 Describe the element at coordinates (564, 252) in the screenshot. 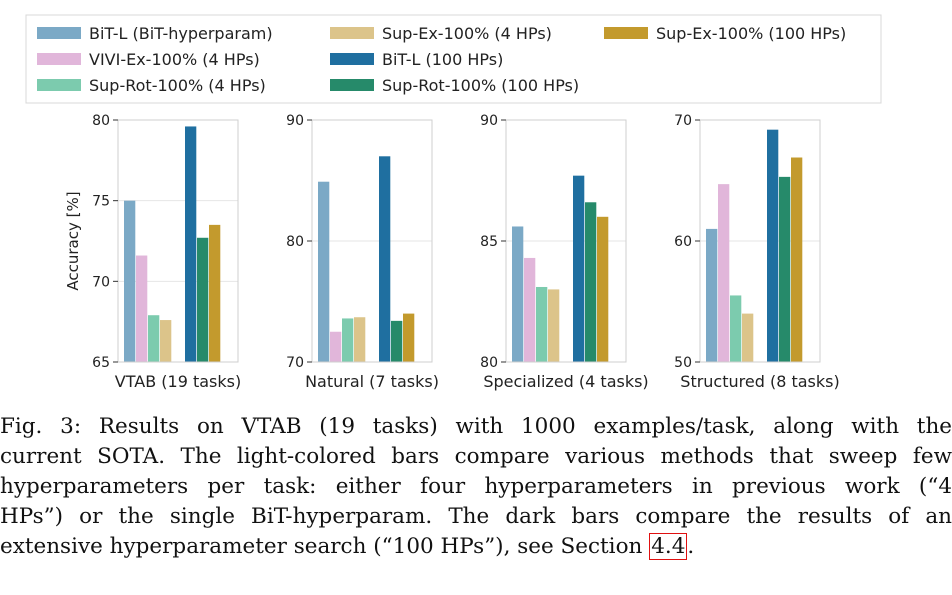

I see `chart-panel: 80 85 90 Specialized (4 tasks)` at that location.